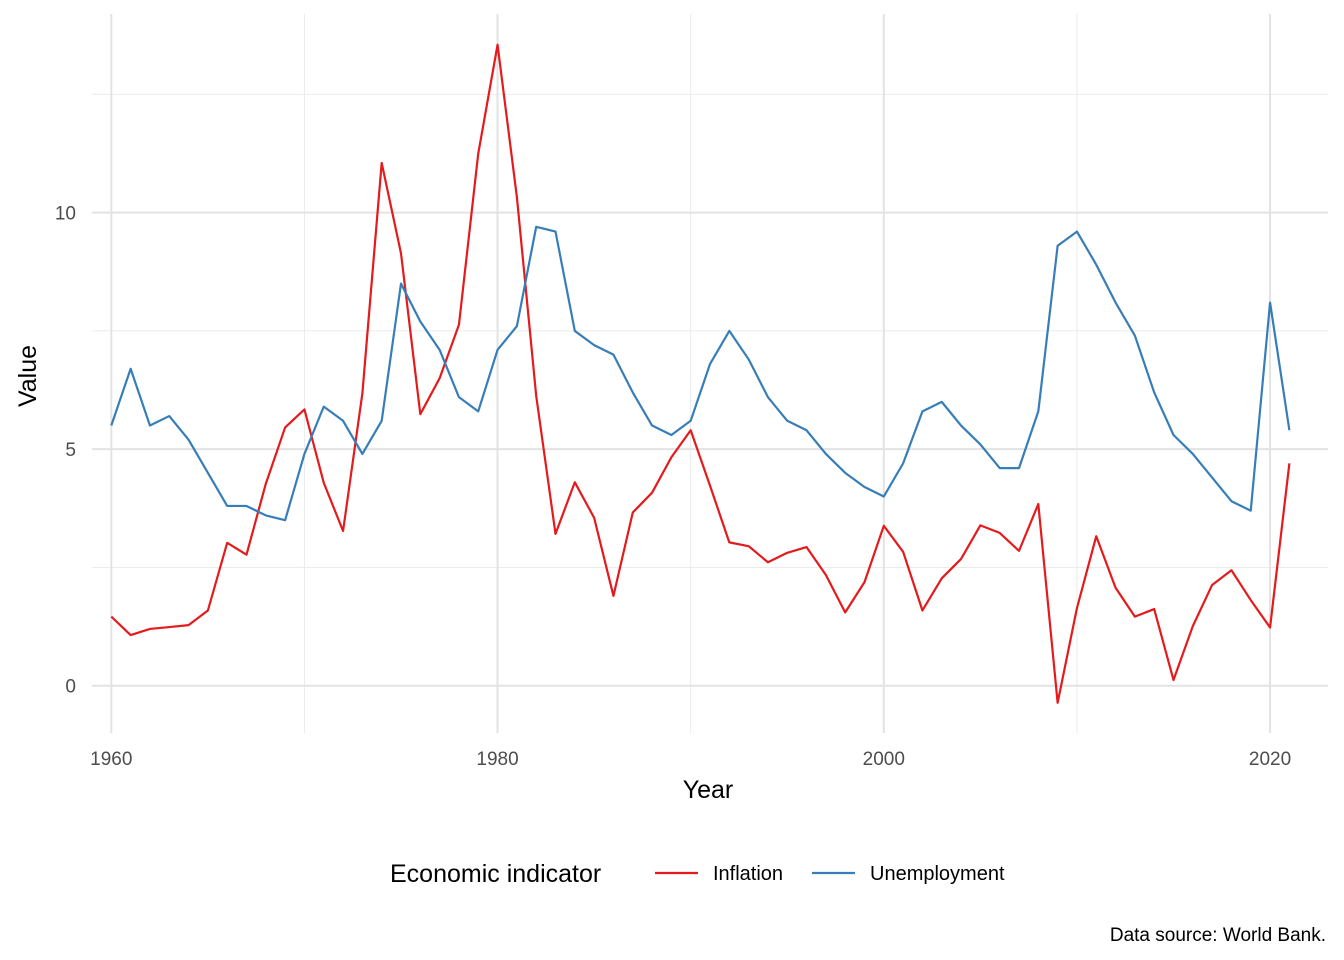 This screenshot has width=1344, height=960. Describe the element at coordinates (111, 759) in the screenshot. I see `x-tick-label: 1960` at that location.